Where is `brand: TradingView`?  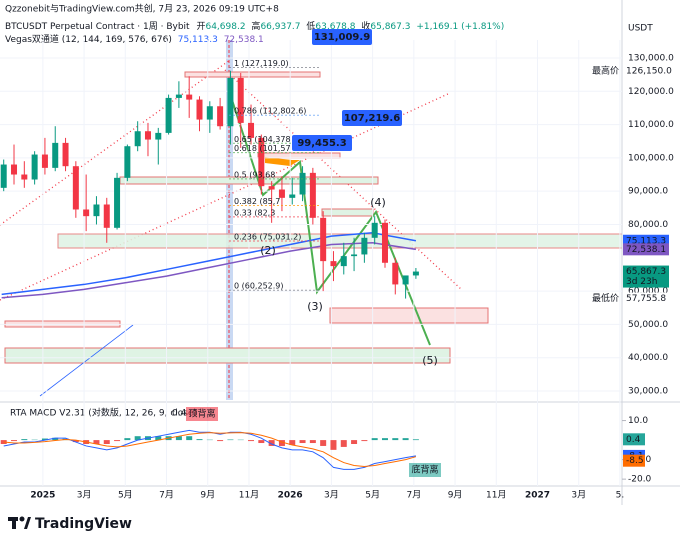 brand: TradingView is located at coordinates (83, 524).